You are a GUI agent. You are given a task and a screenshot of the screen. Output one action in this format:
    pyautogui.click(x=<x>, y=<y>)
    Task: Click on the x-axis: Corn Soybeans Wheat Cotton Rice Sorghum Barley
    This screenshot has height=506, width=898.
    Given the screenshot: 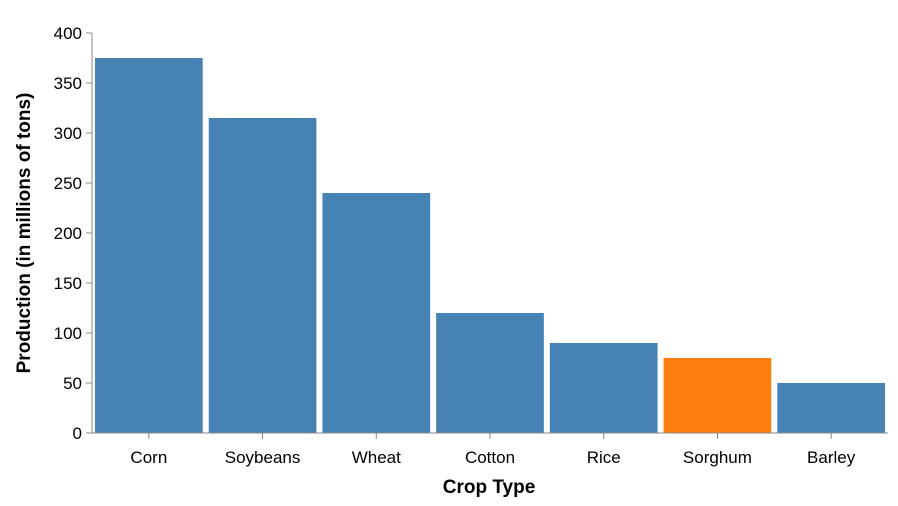 What is the action you would take?
    pyautogui.click(x=490, y=449)
    